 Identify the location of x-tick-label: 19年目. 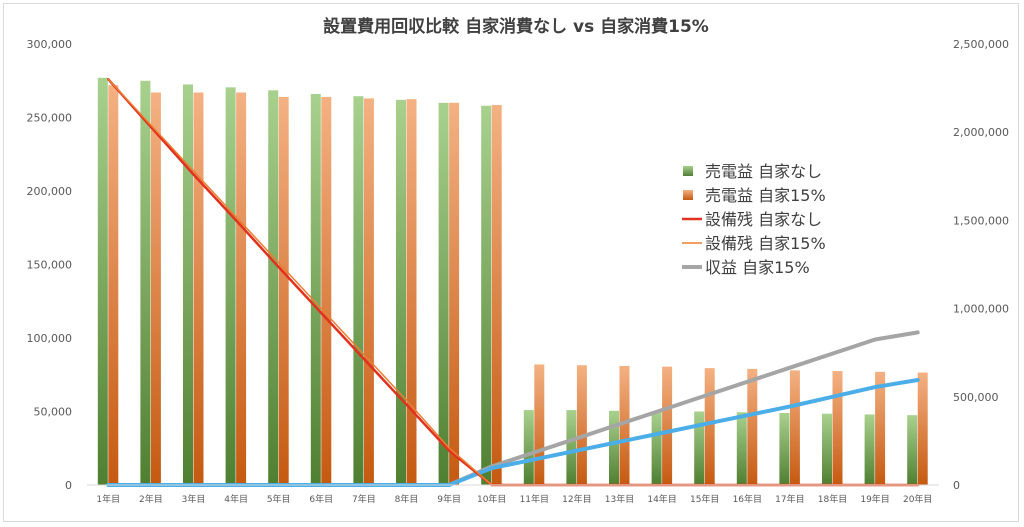
(874, 499).